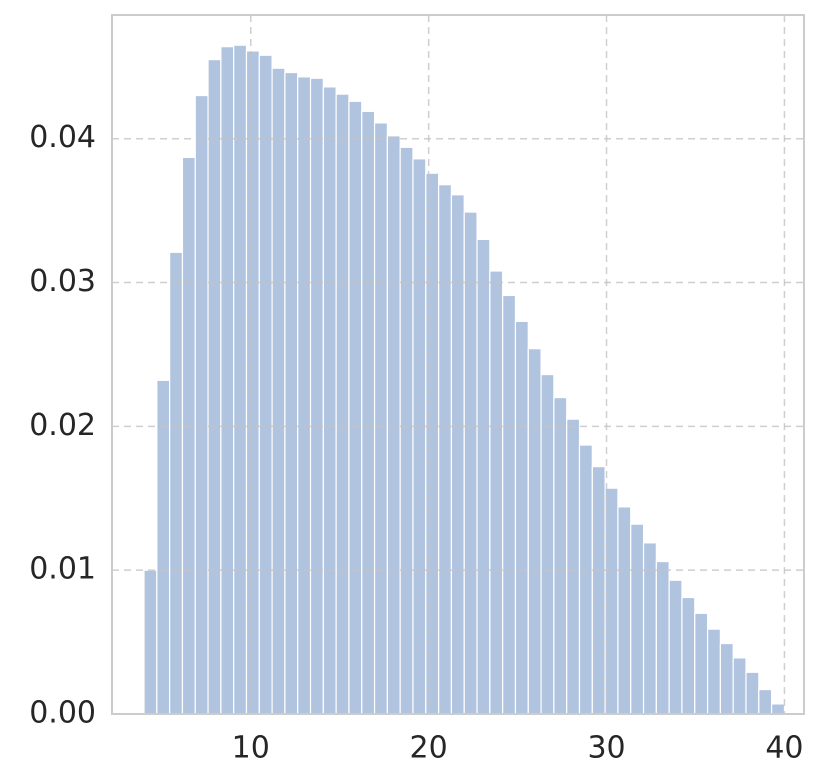 This screenshot has width=831, height=784. What do you see at coordinates (62, 569) in the screenshot?
I see `y-tick-label: 0.01` at bounding box center [62, 569].